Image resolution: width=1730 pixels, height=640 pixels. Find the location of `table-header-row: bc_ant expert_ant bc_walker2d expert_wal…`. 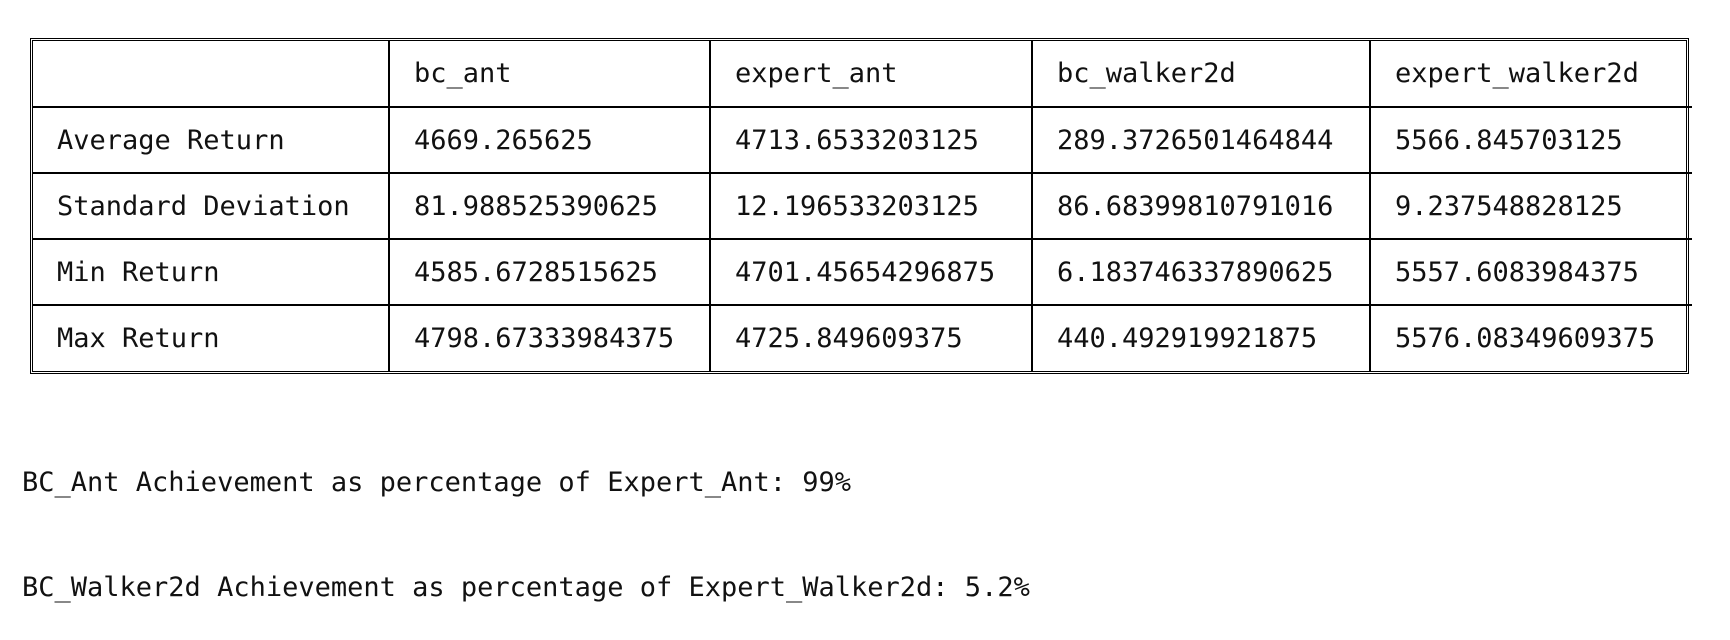

table-header-row: bc_ant expert_ant bc_walker2d expert_wal… is located at coordinates (862, 74).